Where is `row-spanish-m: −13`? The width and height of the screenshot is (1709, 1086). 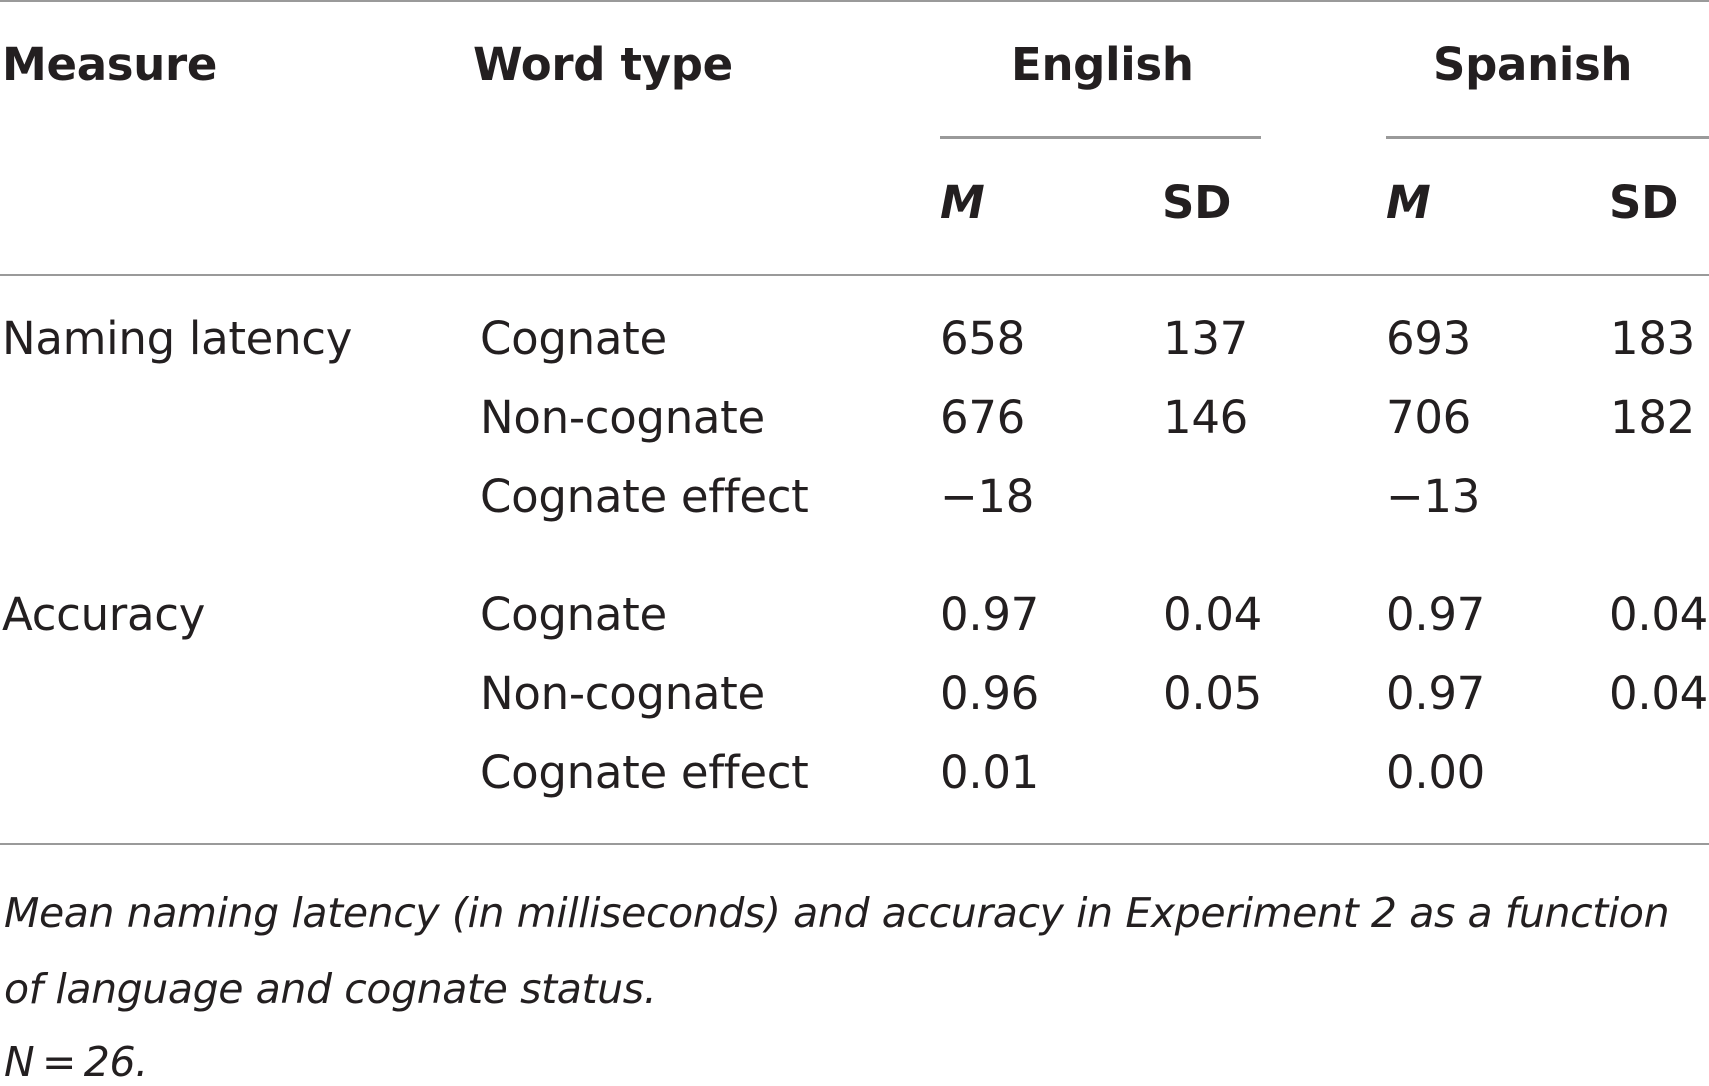 row-spanish-m: −13 is located at coordinates (1433, 496).